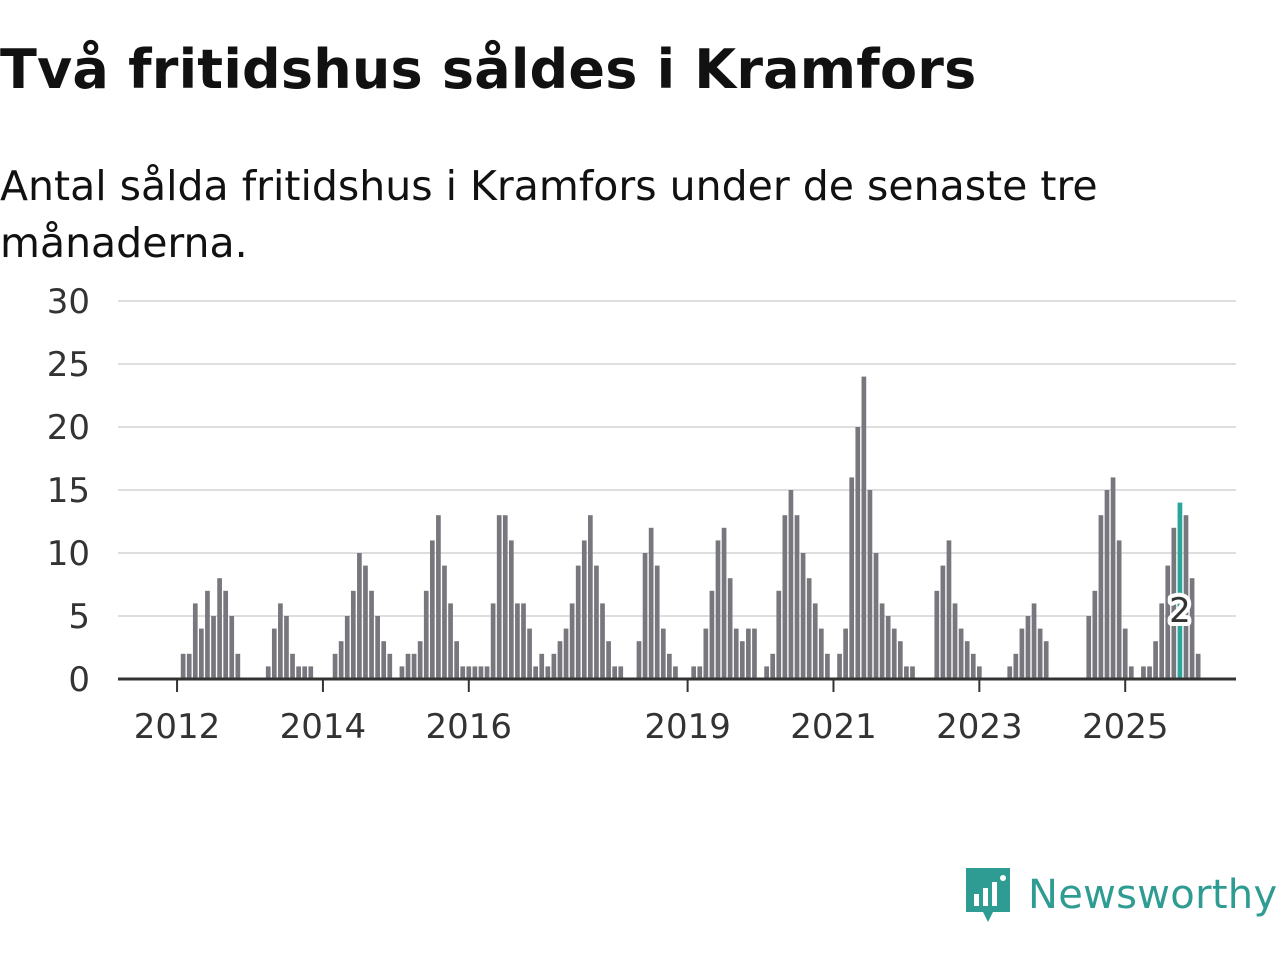  I want to click on x-tick-label: 2019, so click(687, 727).